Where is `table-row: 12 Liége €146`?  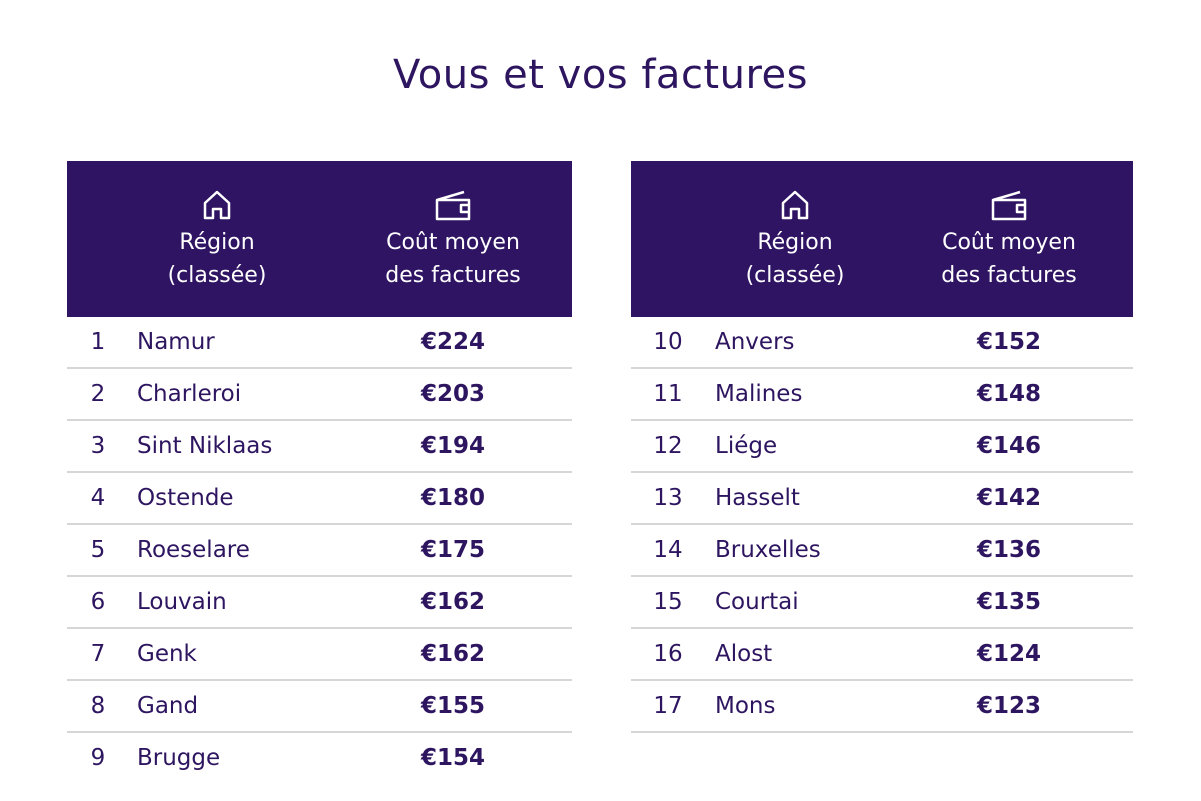 table-row: 12 Liége €146 is located at coordinates (882, 447).